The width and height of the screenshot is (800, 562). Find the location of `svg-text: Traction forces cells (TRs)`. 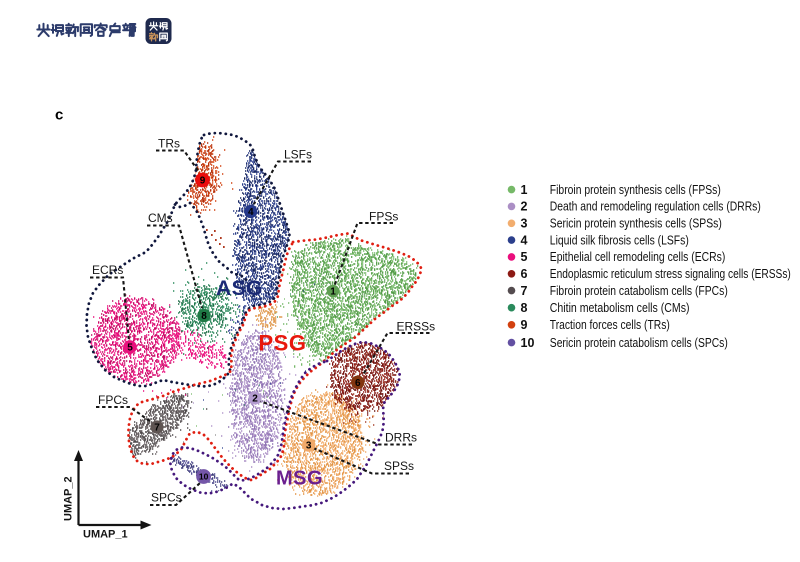

svg-text: Traction forces cells (TRs) is located at coordinates (610, 325).